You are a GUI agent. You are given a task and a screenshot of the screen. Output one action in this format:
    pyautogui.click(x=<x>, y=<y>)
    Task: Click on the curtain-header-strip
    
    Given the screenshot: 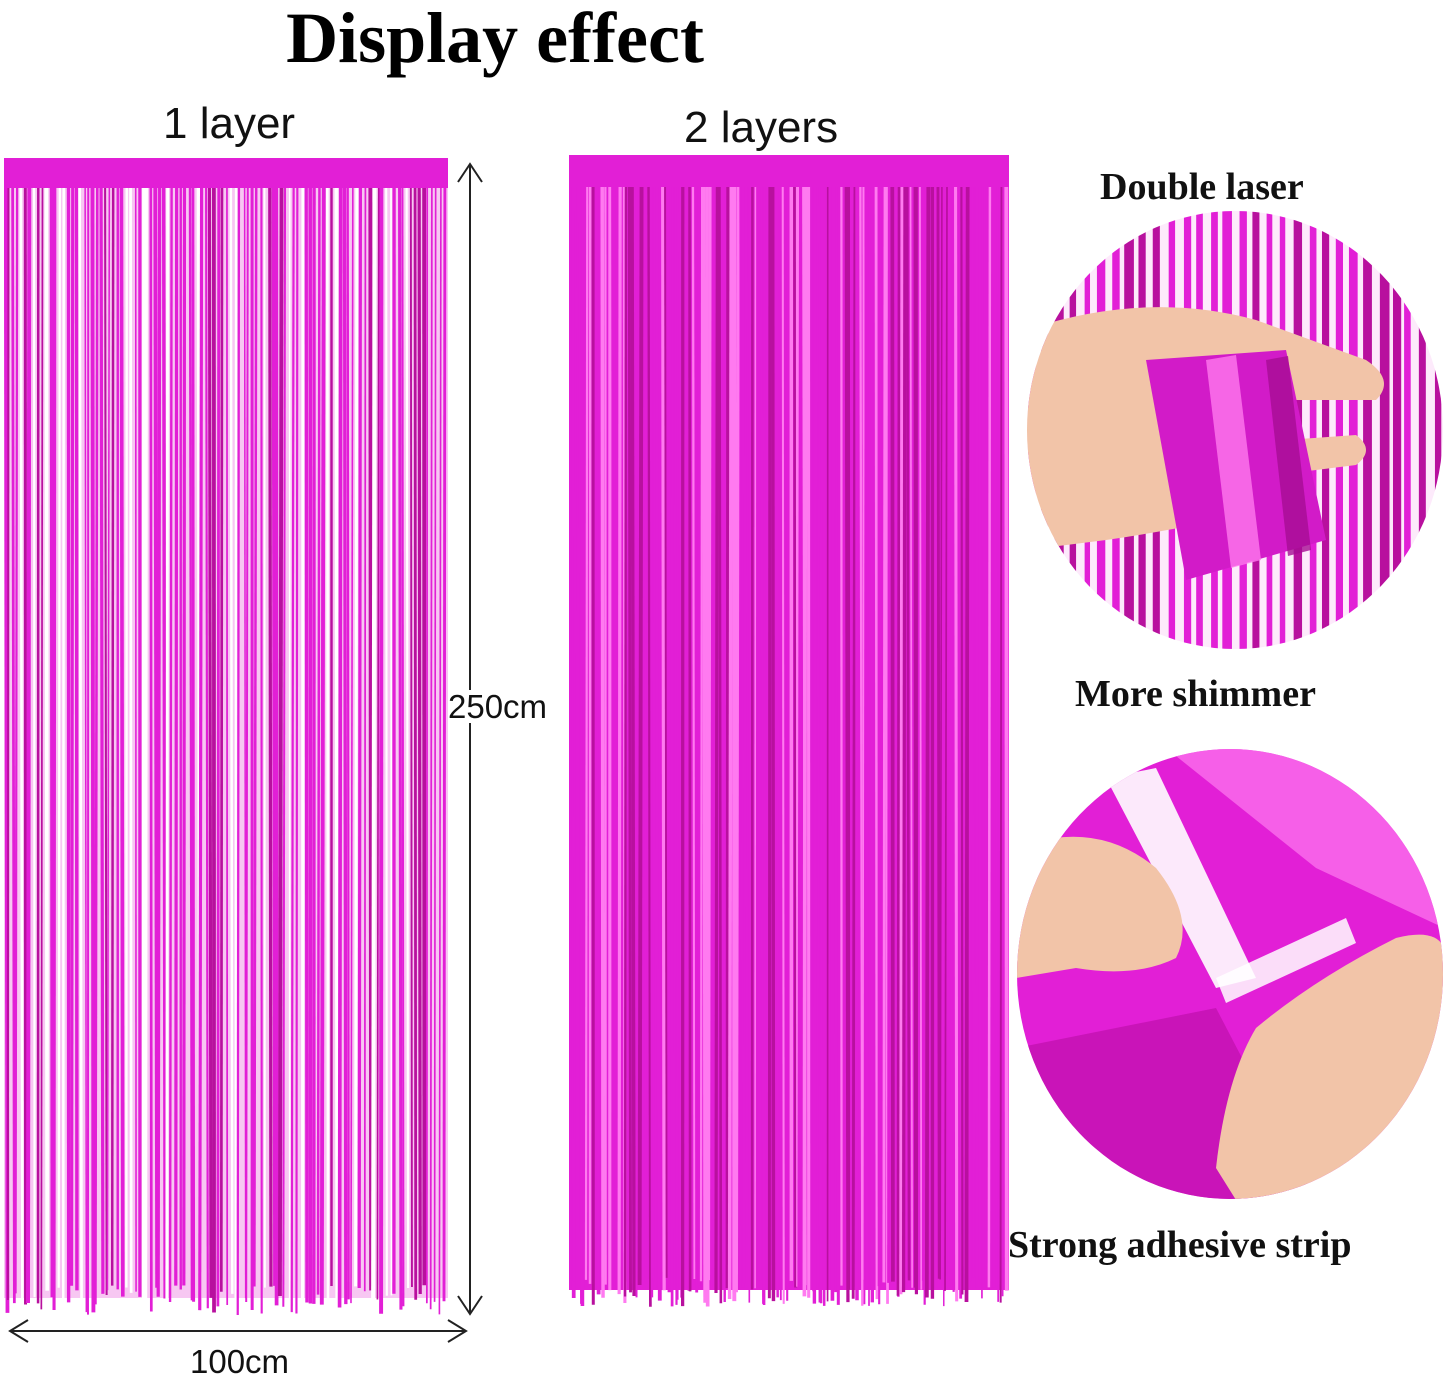 What is the action you would take?
    pyautogui.click(x=789, y=171)
    